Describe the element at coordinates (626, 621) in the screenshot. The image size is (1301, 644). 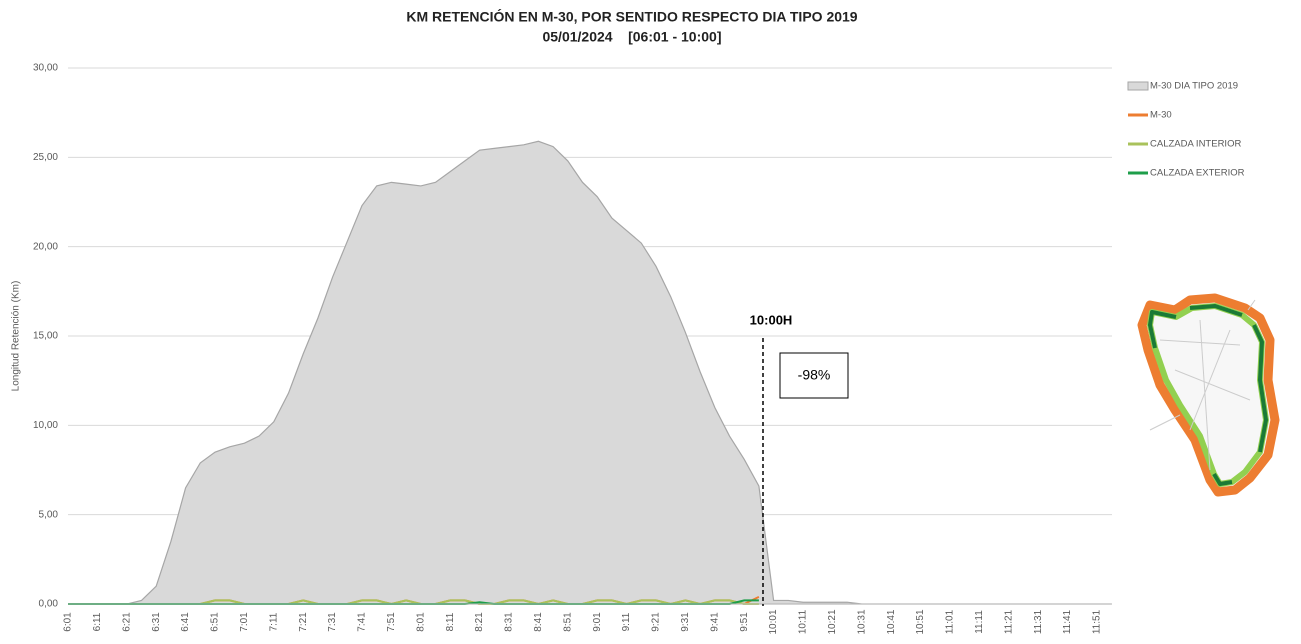
I see `x-tick-label: 9:11` at that location.